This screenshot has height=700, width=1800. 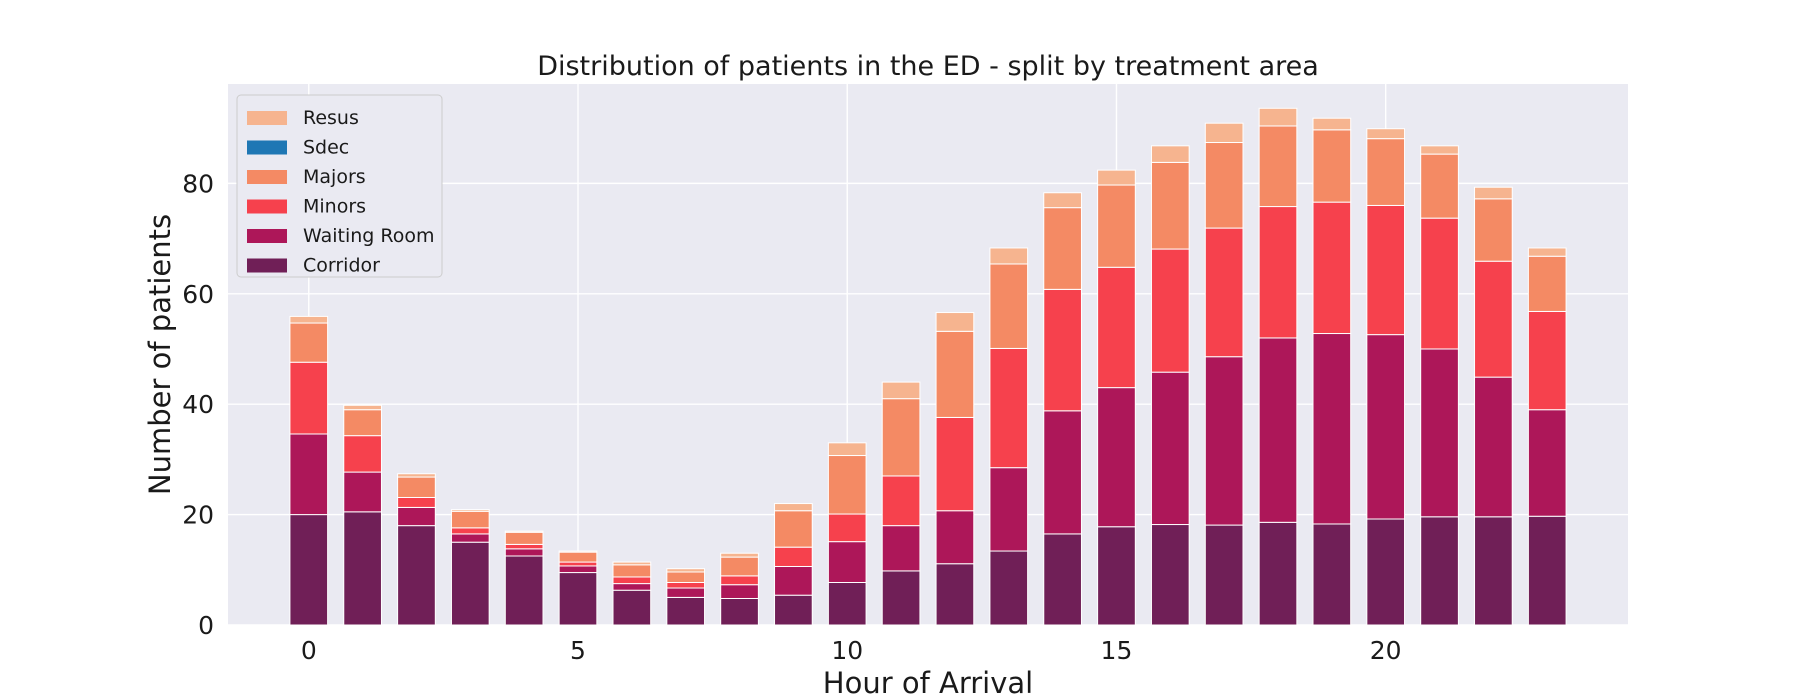 I want to click on x-tick-label: 0, so click(x=309, y=650).